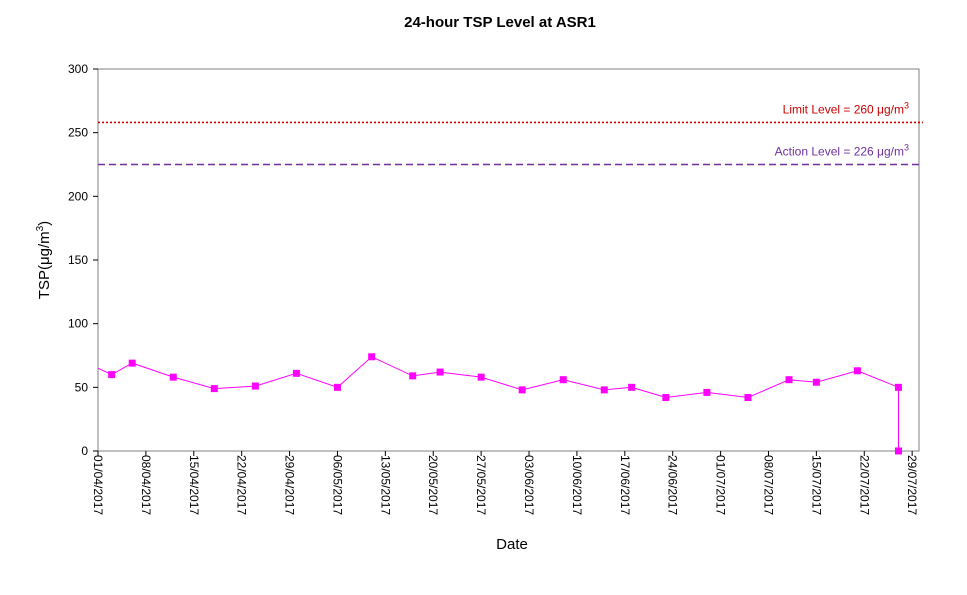 The height and width of the screenshot is (595, 967). I want to click on x-tick-label: 24/06/2017, so click(673, 485).